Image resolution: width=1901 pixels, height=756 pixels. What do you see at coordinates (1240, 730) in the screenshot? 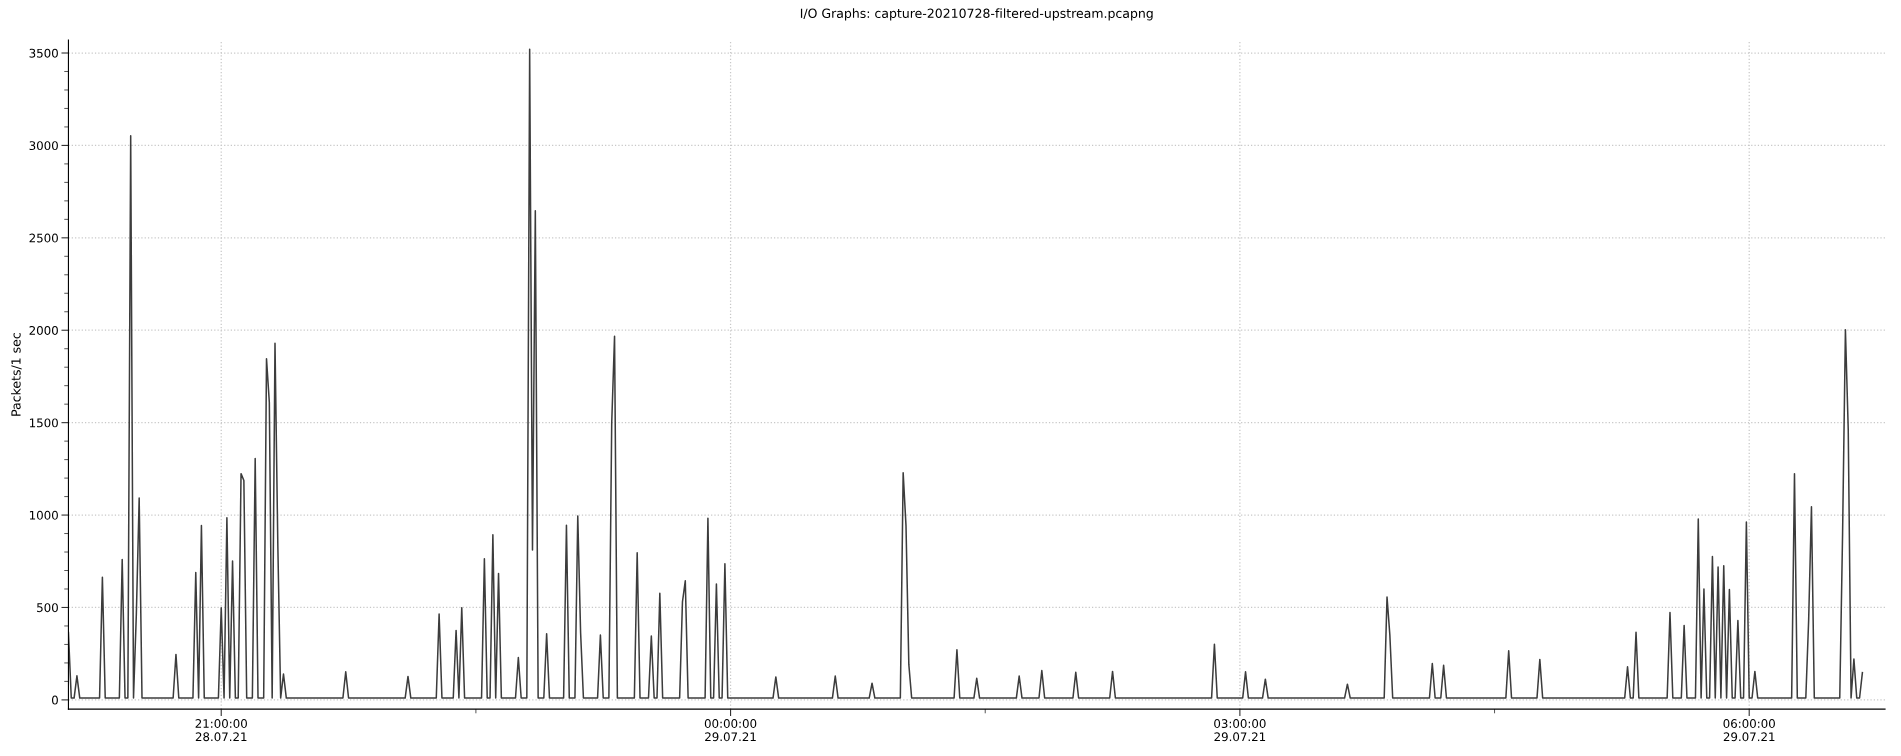
I see `x-tick-label: 03:00:00 29.07.21` at bounding box center [1240, 730].